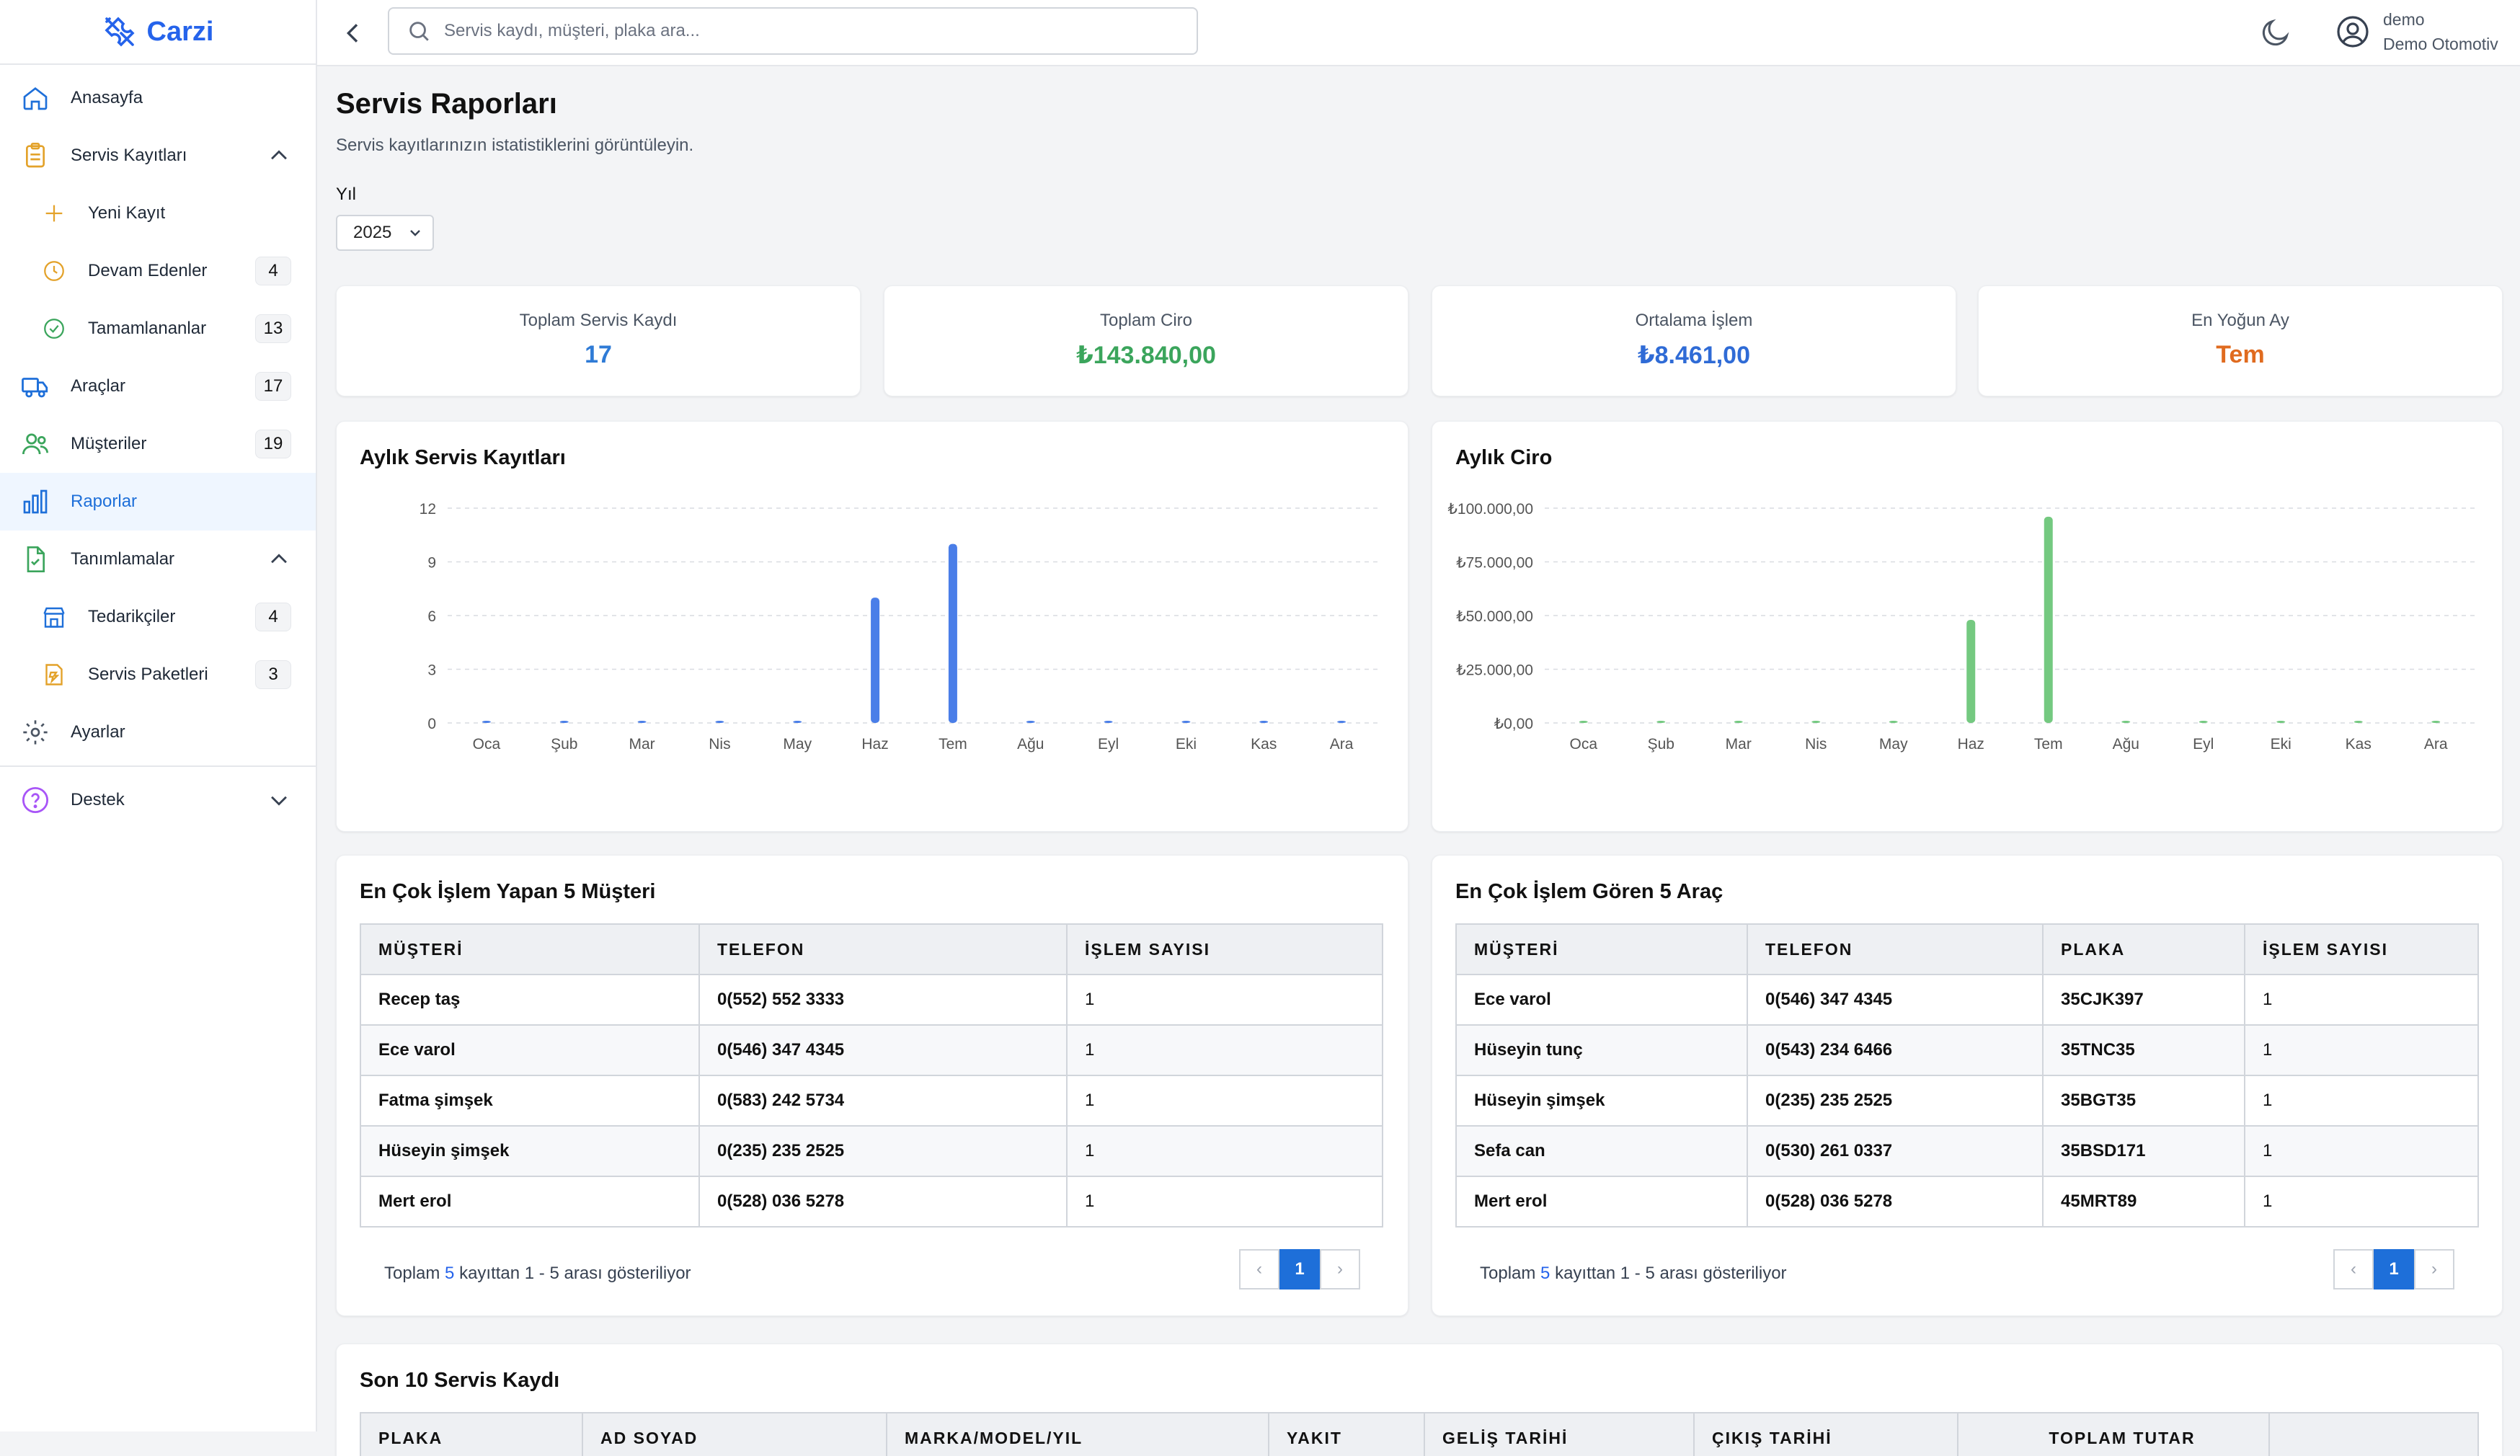  What do you see at coordinates (385, 233) in the screenshot?
I see `year-select: 2025` at bounding box center [385, 233].